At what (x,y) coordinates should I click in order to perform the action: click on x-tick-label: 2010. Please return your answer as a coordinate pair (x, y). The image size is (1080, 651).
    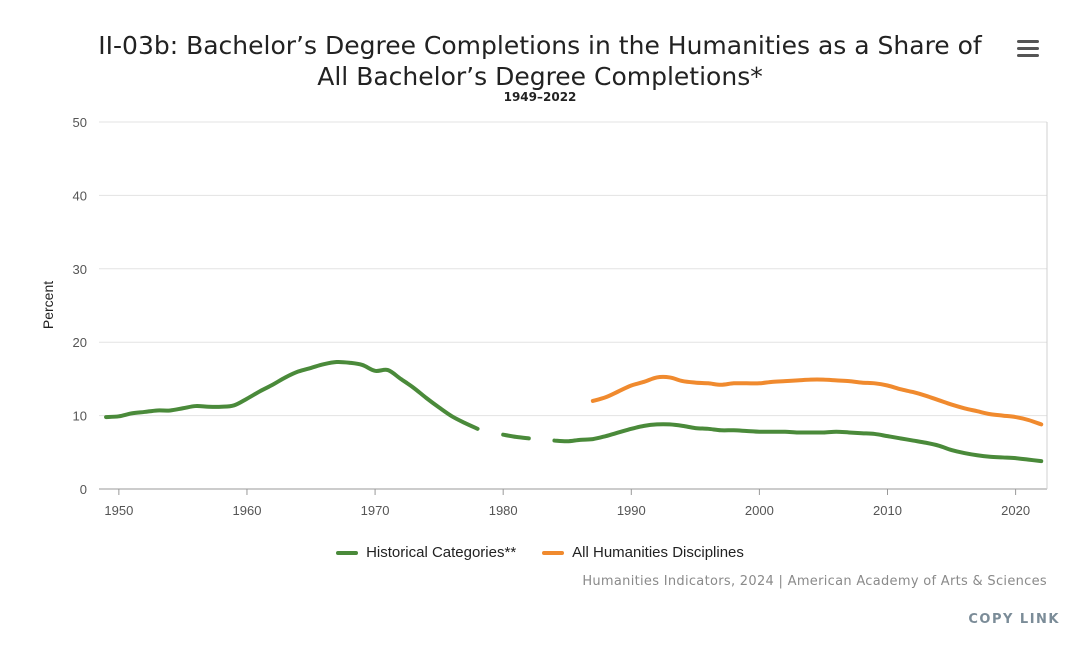
    Looking at the image, I should click on (887, 510).